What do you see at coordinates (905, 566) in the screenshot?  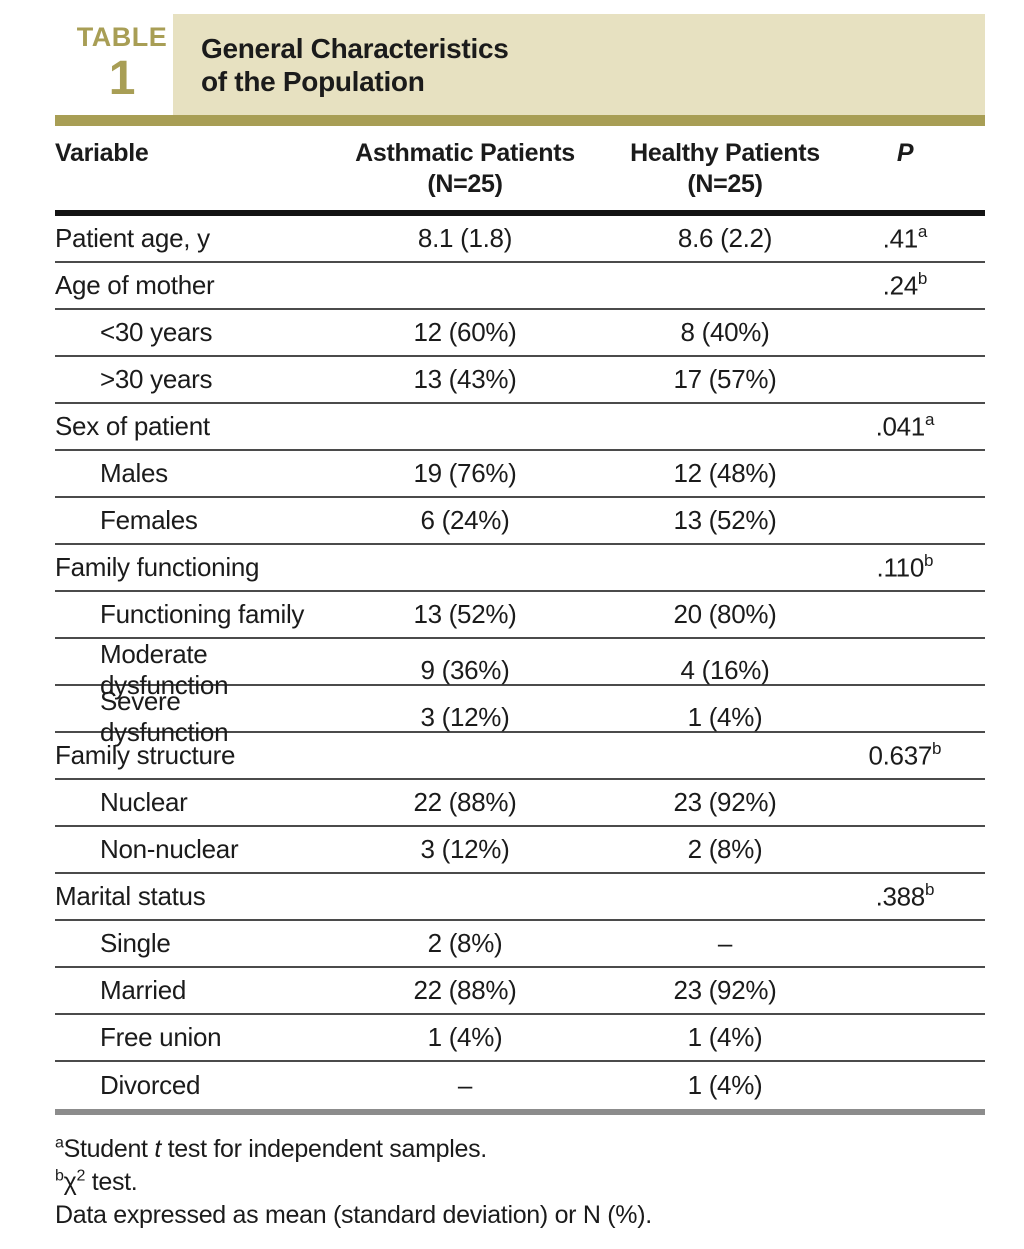 I see `p-value: .110b` at bounding box center [905, 566].